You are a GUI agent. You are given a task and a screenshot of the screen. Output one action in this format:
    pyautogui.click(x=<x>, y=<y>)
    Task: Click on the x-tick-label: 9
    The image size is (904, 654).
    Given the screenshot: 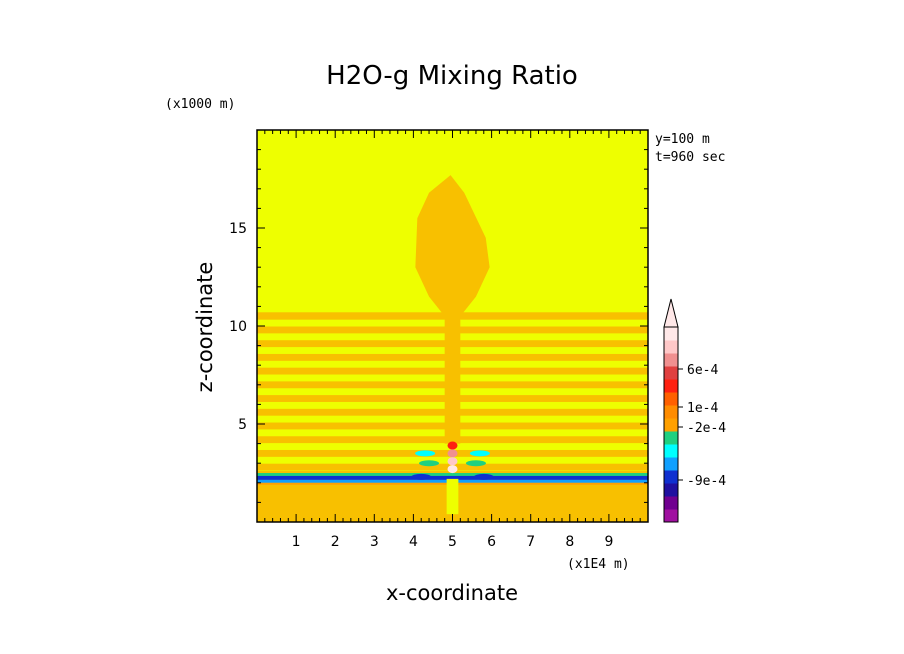 What is the action you would take?
    pyautogui.click(x=608, y=542)
    